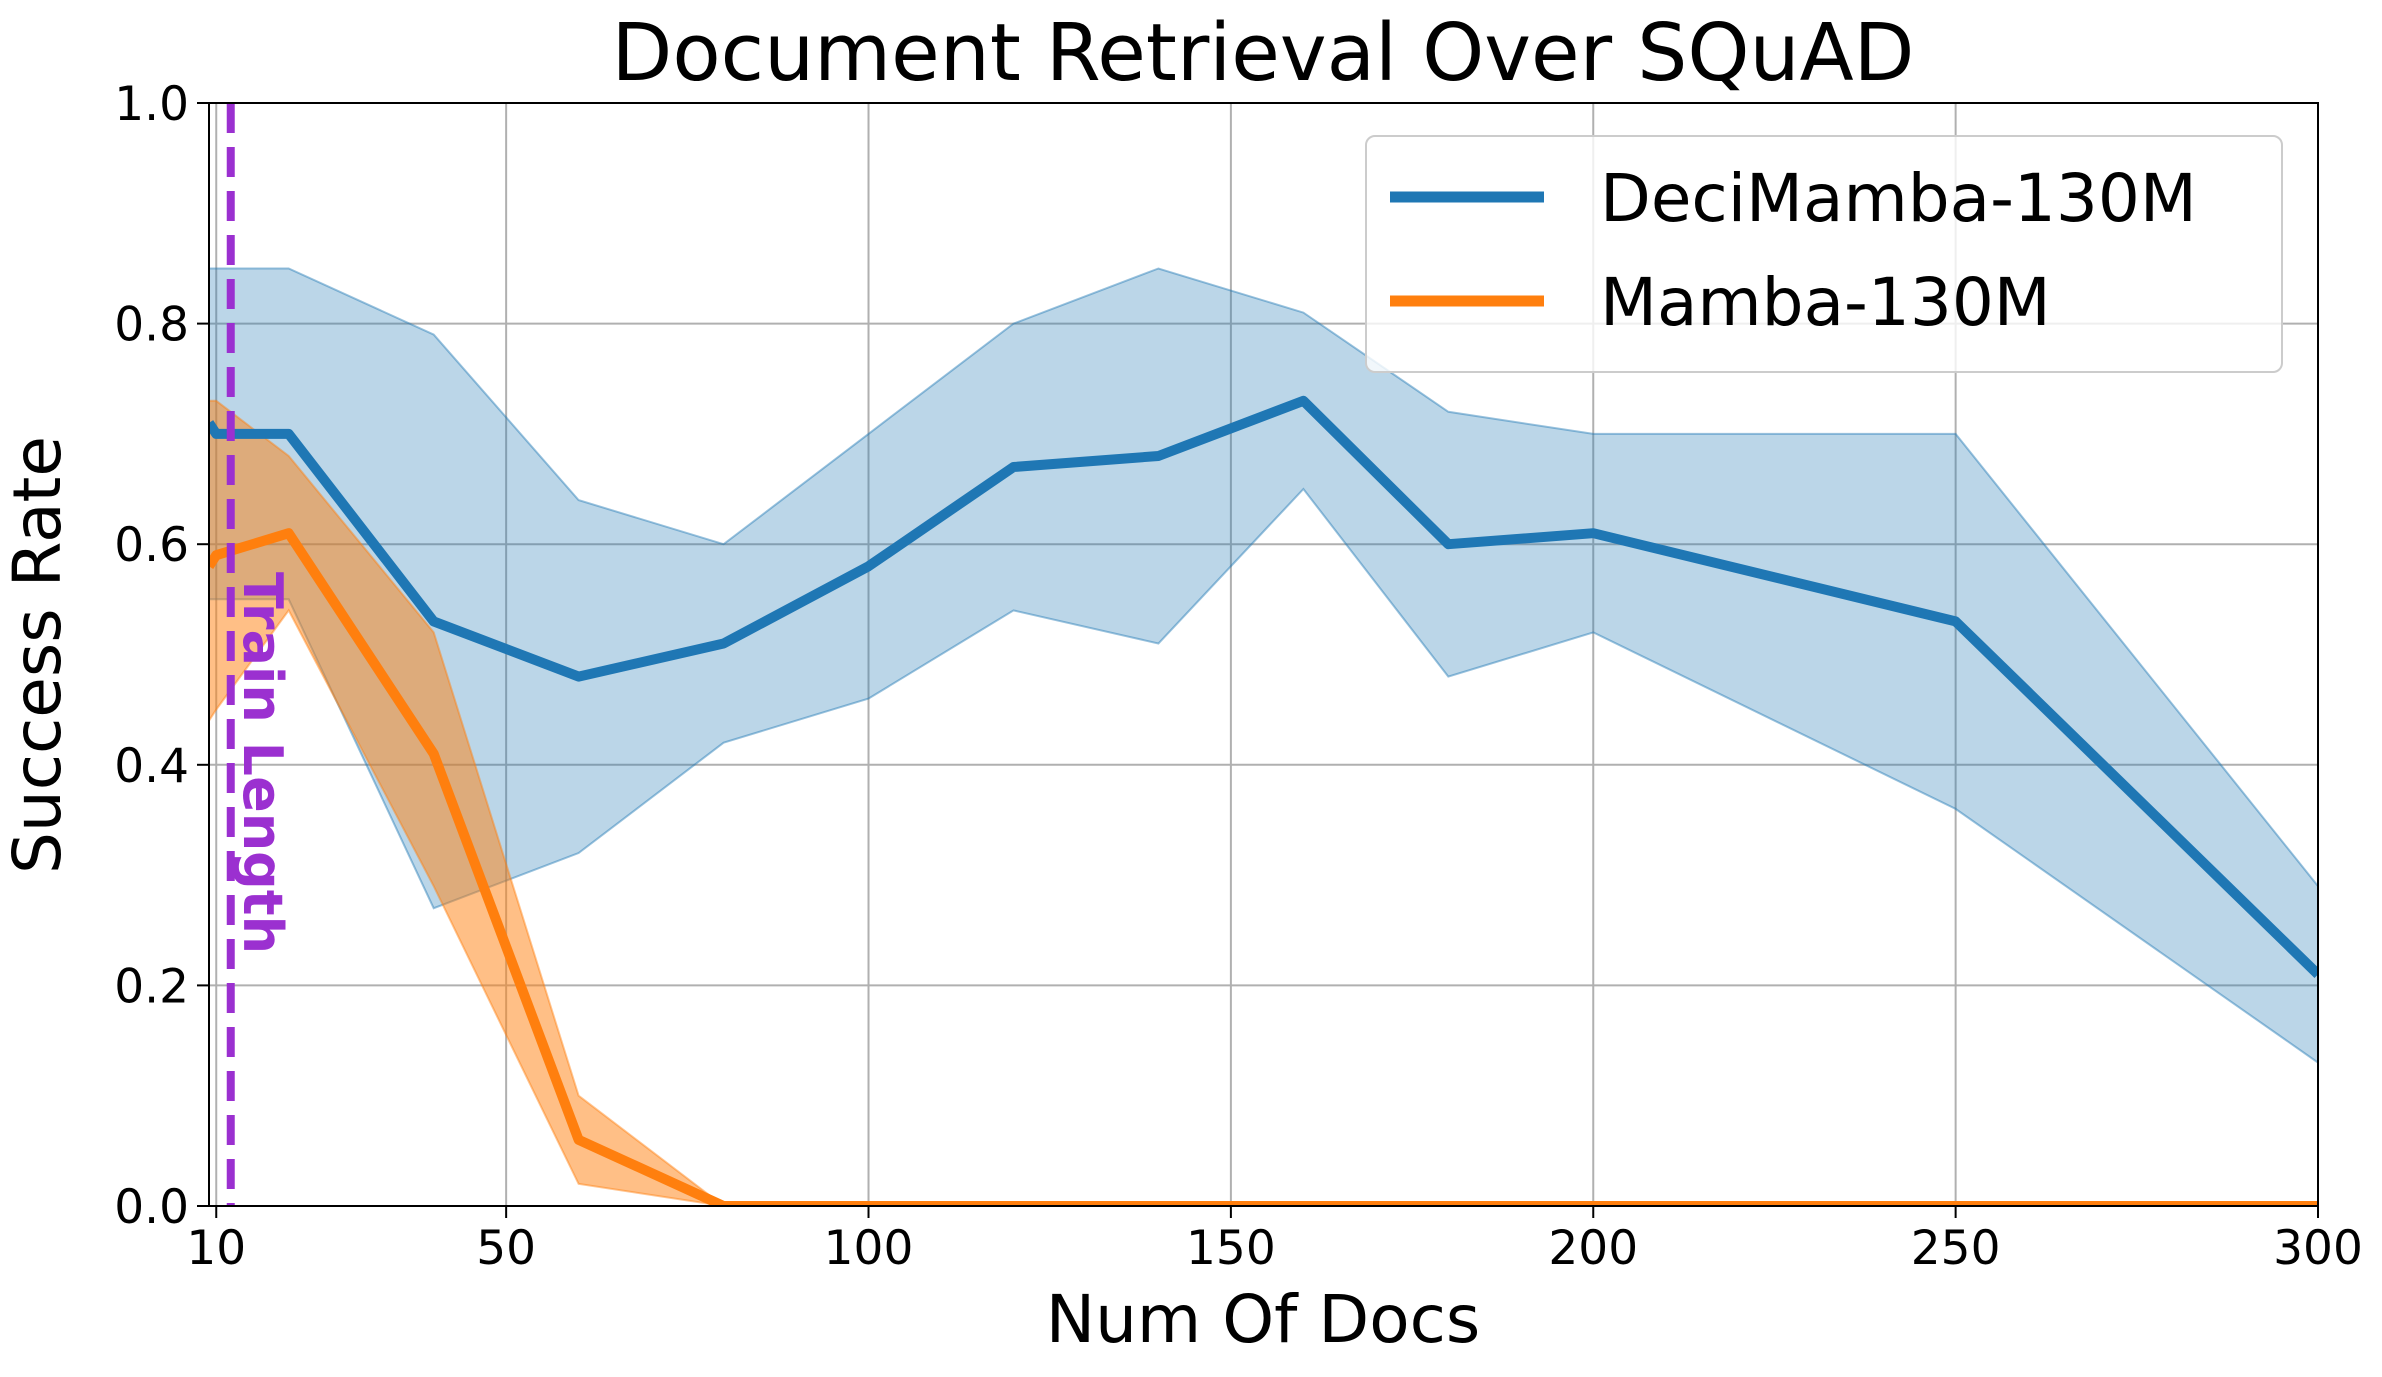 The height and width of the screenshot is (1377, 2382). Describe the element at coordinates (1263, 53) in the screenshot. I see `chart-title: Document Retrieval Over SQuAD` at that location.